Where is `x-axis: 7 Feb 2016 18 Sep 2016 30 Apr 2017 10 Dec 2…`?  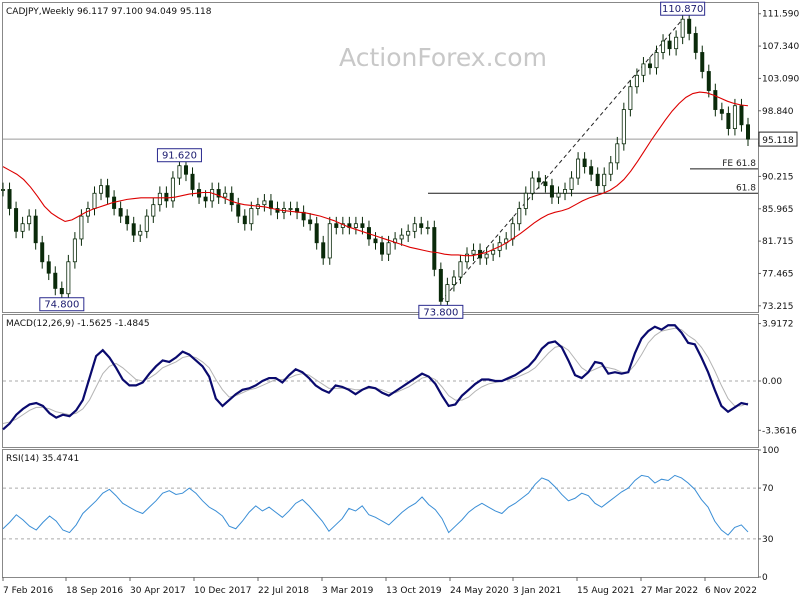
x-axis: 7 Feb 2016 18 Sep 2016 30 Apr 2017 10 Dec 2… is located at coordinates (379, 586).